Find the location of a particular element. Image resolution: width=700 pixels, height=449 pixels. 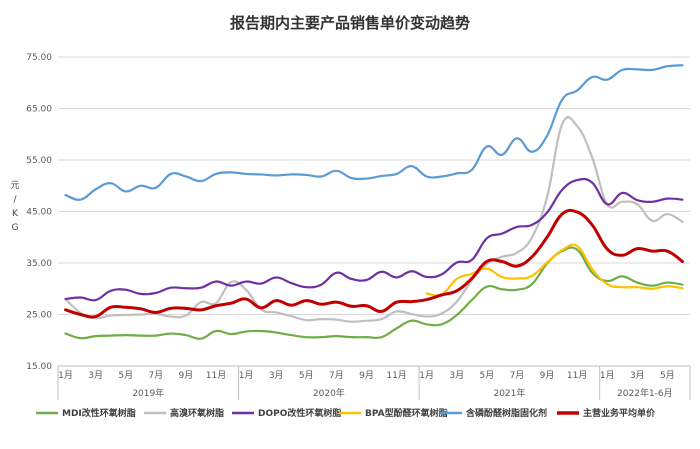

y-axis-label: 元/K G is located at coordinates (14, 207).